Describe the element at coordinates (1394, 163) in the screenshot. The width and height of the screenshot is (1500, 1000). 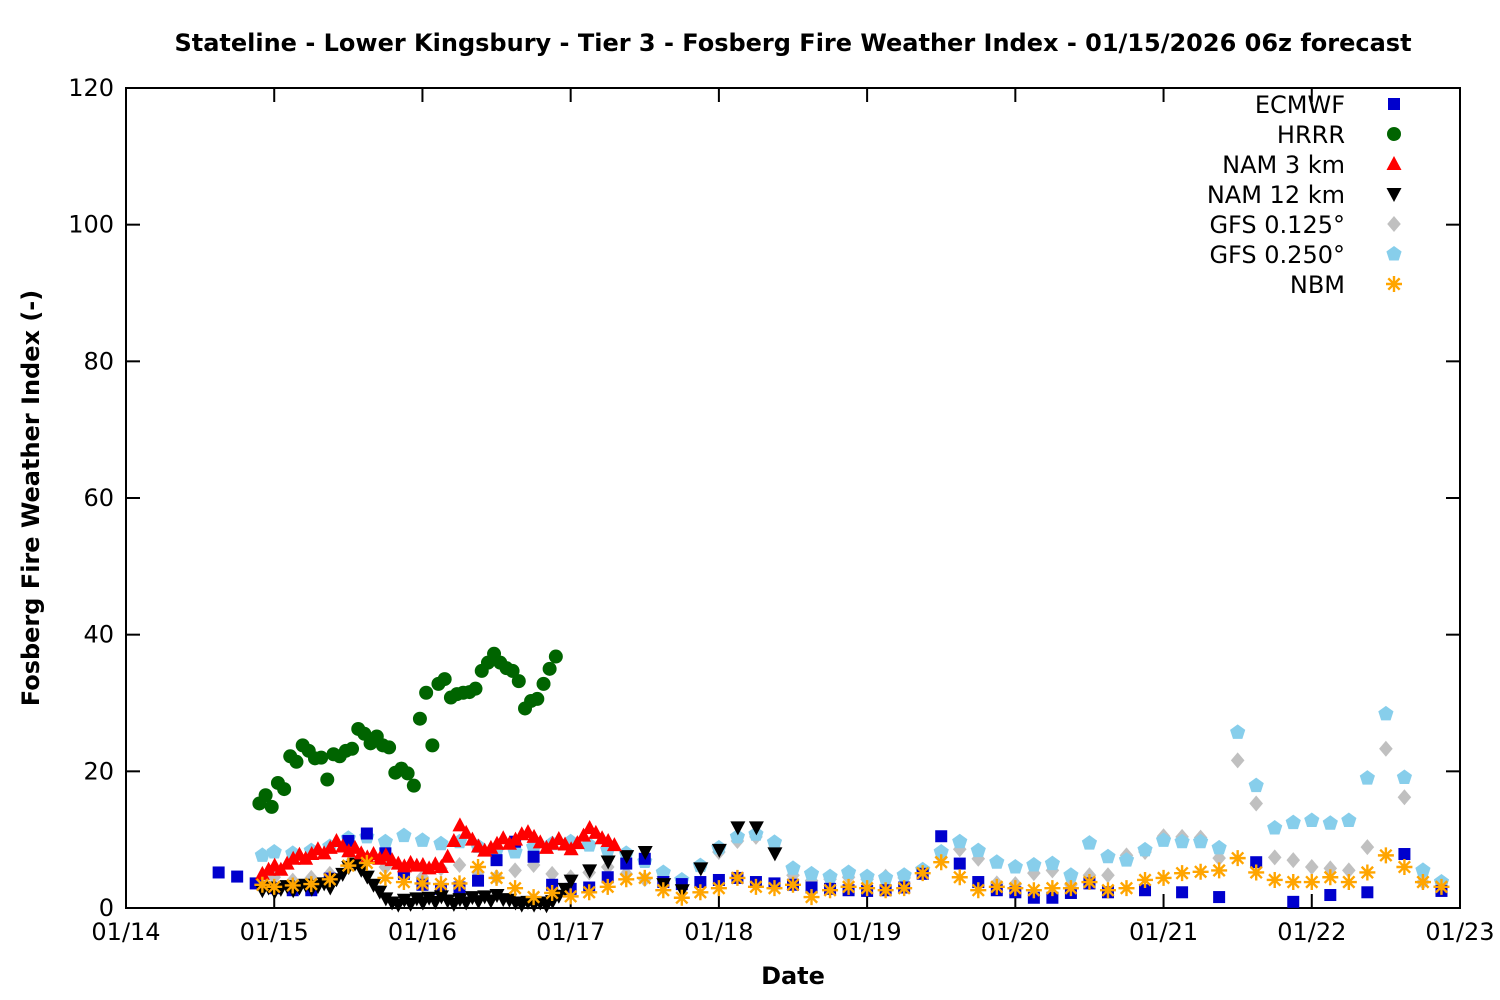
I see `legend-marker-triangle-up-icon` at that location.